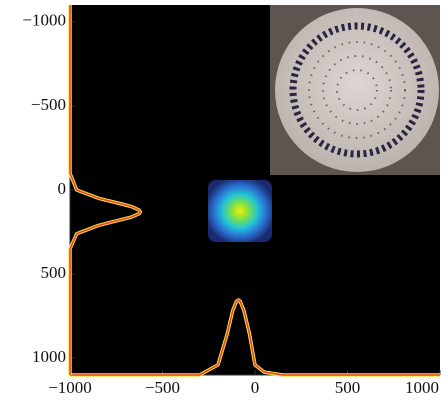 Image resolution: width=448 pixels, height=400 pixels. Describe the element at coordinates (44, 20) in the screenshot. I see `y-tick-label: −1000` at that location.